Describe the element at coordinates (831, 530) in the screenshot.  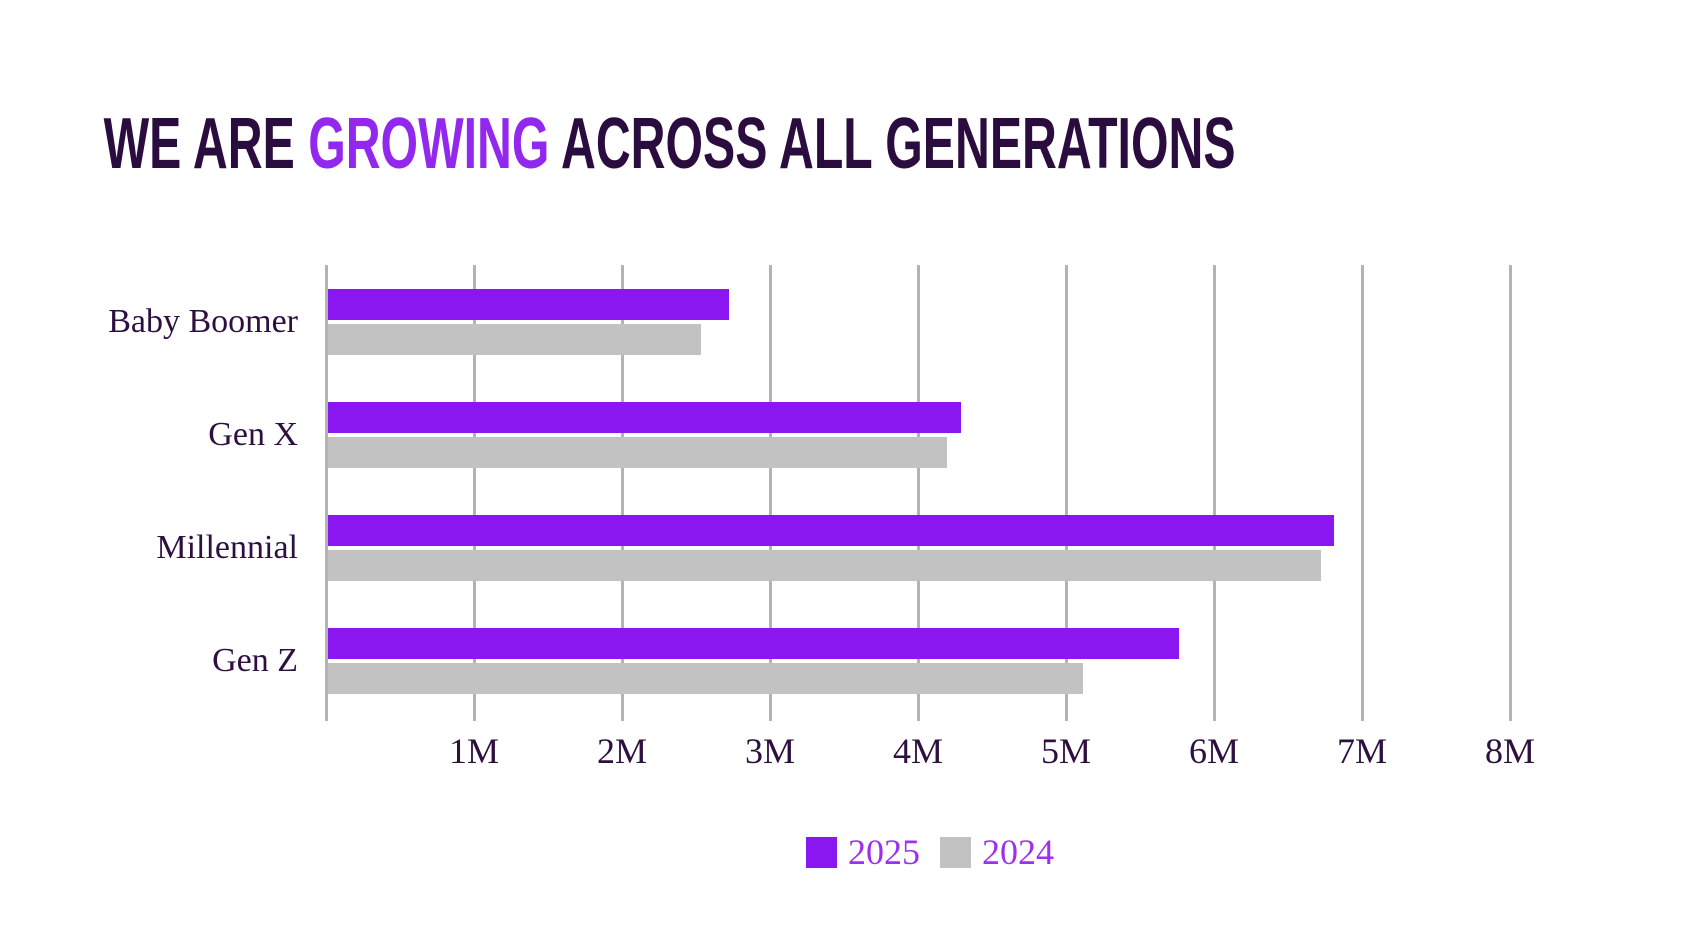
I see `bar-2025-millennial` at that location.